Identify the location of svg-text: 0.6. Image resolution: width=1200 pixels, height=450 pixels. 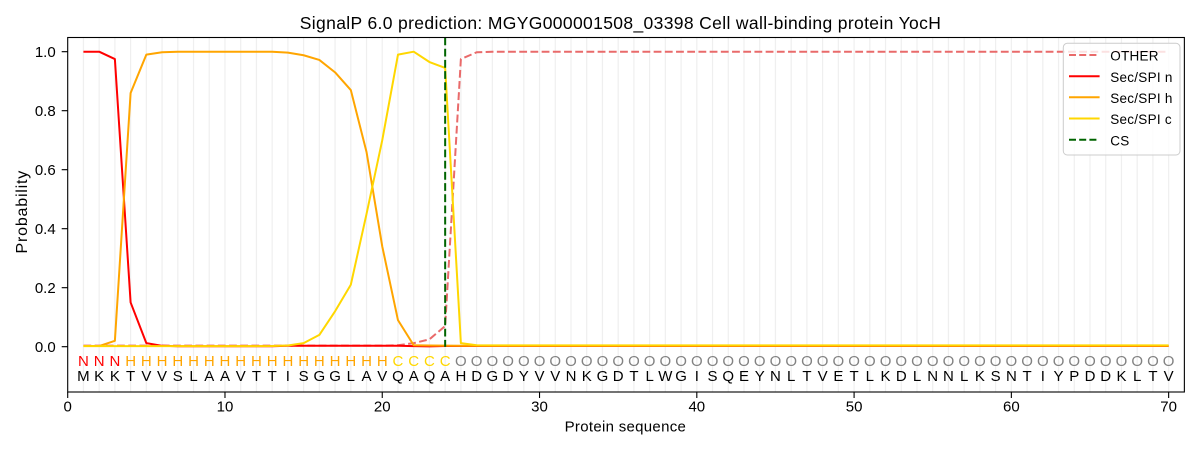
(45, 170).